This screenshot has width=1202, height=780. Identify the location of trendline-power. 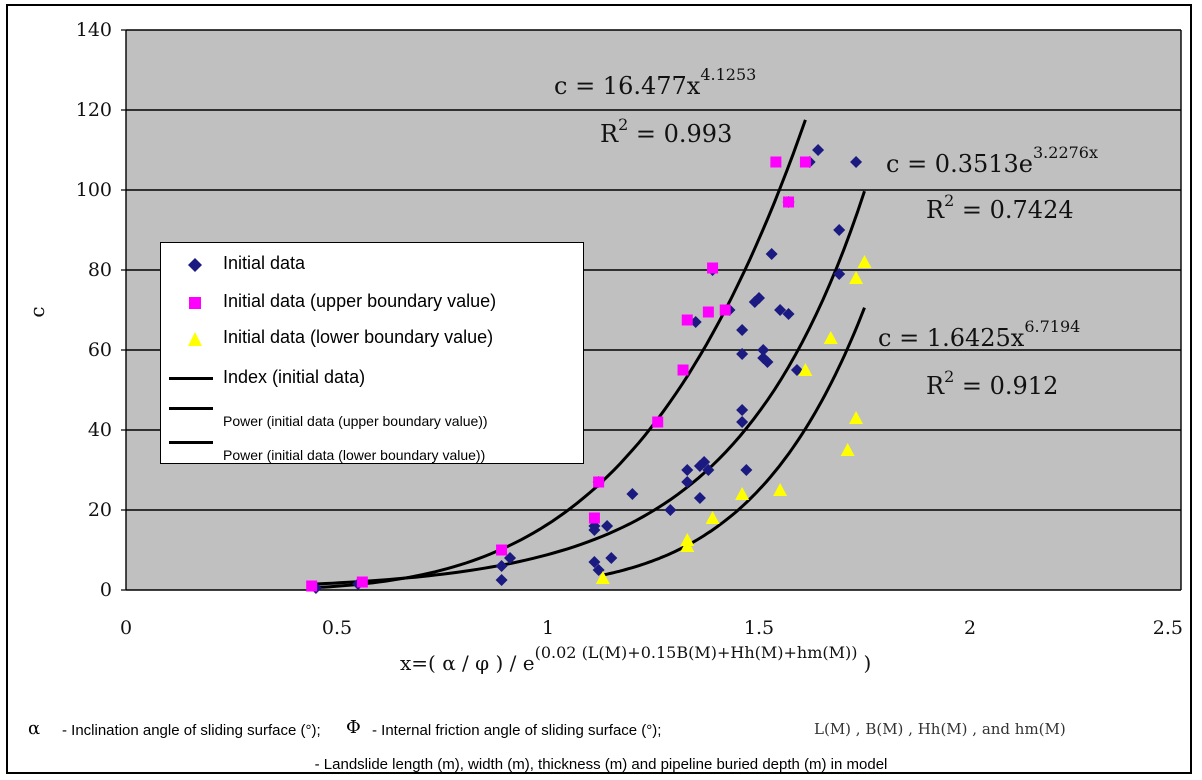
(734, 442).